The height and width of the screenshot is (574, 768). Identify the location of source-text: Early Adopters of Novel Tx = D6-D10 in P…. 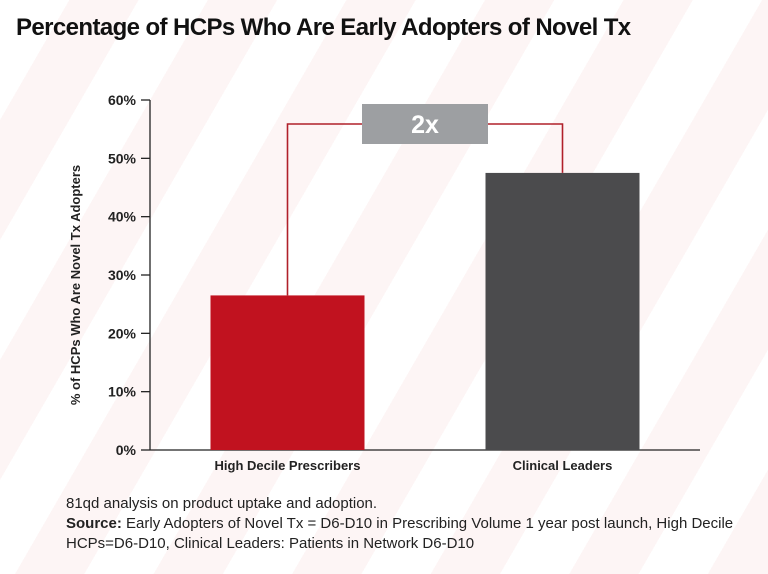
(400, 533).